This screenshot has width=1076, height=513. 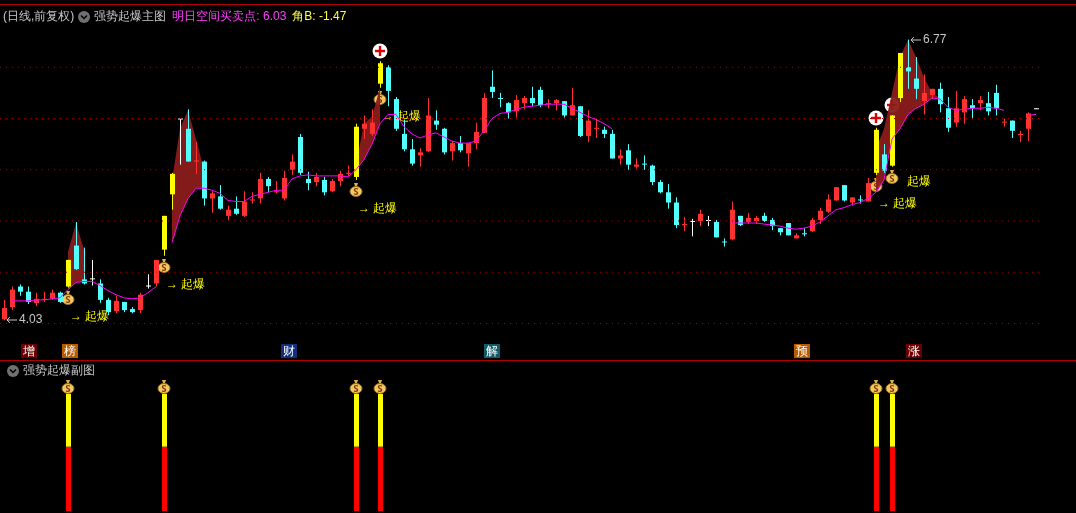 I want to click on text: 增, so click(x=29, y=351).